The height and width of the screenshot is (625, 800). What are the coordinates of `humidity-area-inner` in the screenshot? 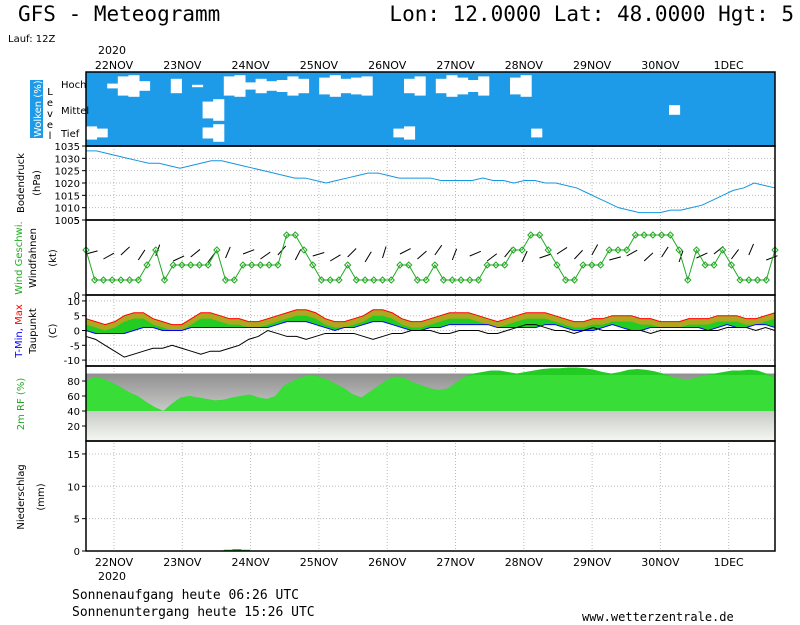 It's located at (430, 393).